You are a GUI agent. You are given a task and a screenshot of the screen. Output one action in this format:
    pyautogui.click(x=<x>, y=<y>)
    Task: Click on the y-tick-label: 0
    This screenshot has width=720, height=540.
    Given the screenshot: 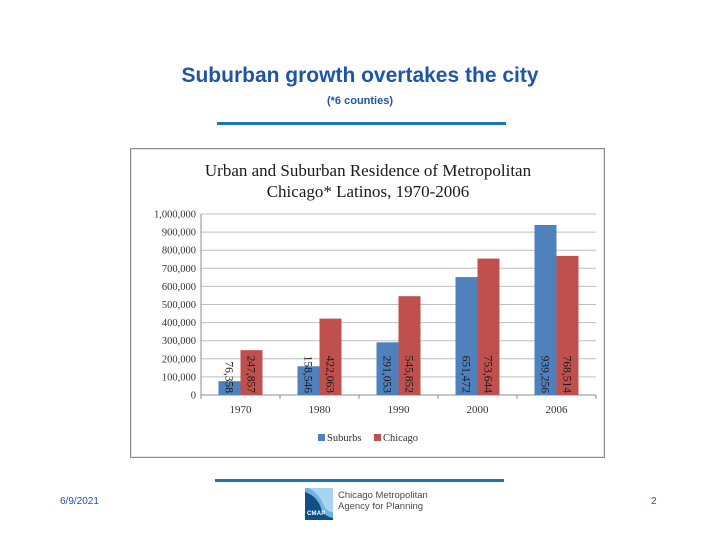 What is the action you would take?
    pyautogui.click(x=193, y=396)
    